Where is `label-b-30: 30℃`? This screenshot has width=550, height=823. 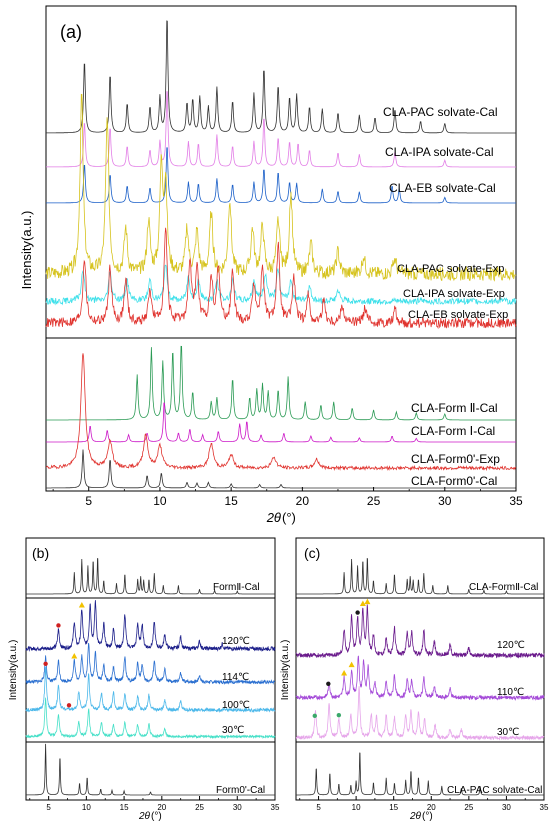
label-b-30: 30℃ is located at coordinates (233, 730).